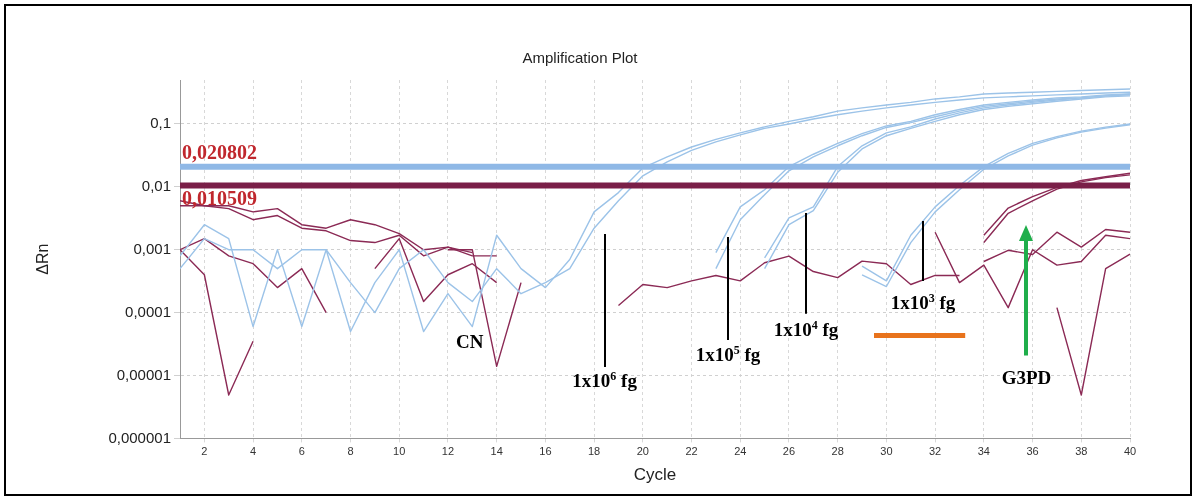 The width and height of the screenshot is (1200, 500). I want to click on annotation: G3PD, so click(1026, 377).